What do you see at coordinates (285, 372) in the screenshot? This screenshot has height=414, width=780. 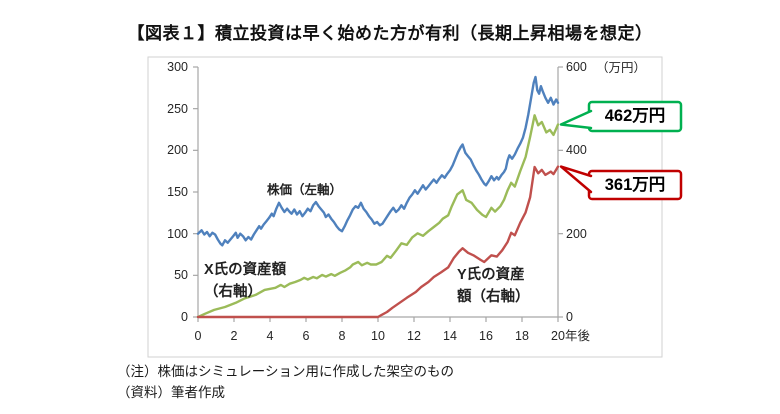 I see `note-source-line-1: （注）株価はシミュレーション用に作成した架空のもの` at bounding box center [285, 372].